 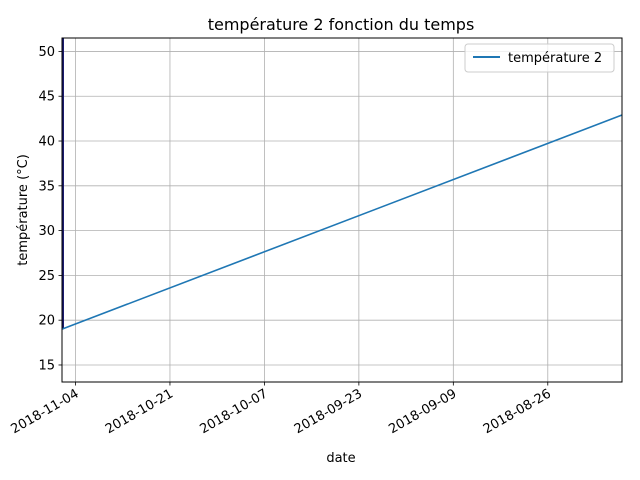 I want to click on y-tick-label: 15, so click(x=46, y=365).